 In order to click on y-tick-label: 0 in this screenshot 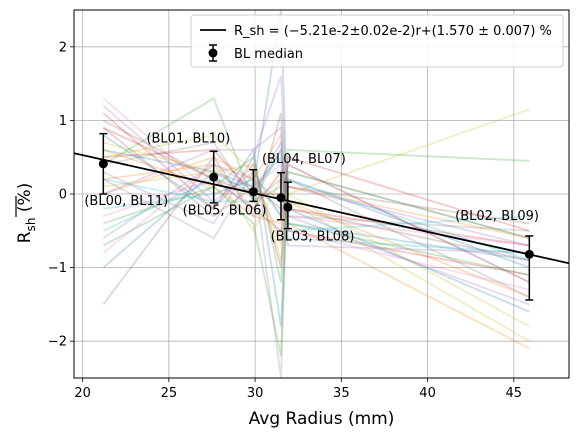, I will do `click(63, 195)`.